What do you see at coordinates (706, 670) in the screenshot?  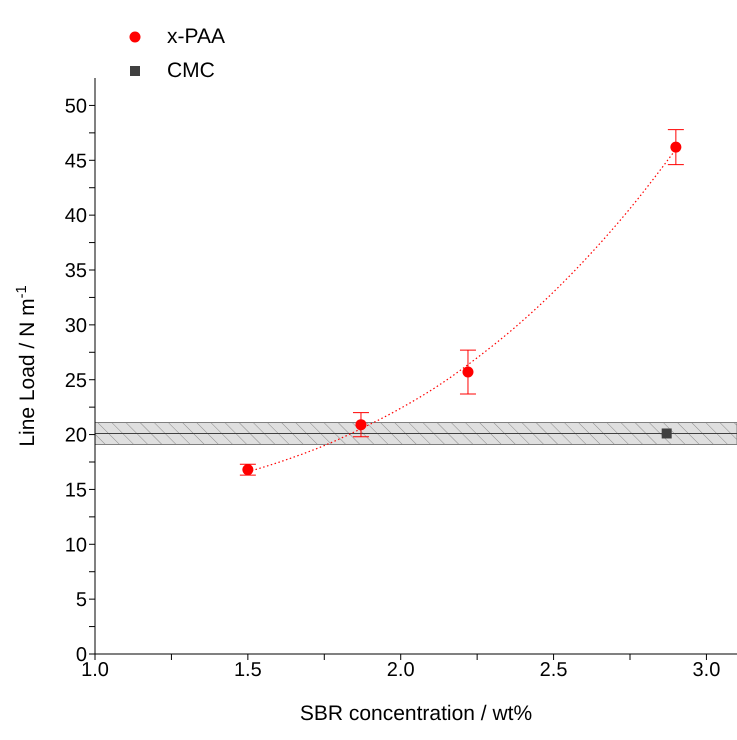 I see `x-tick-label: 3.0` at bounding box center [706, 670].